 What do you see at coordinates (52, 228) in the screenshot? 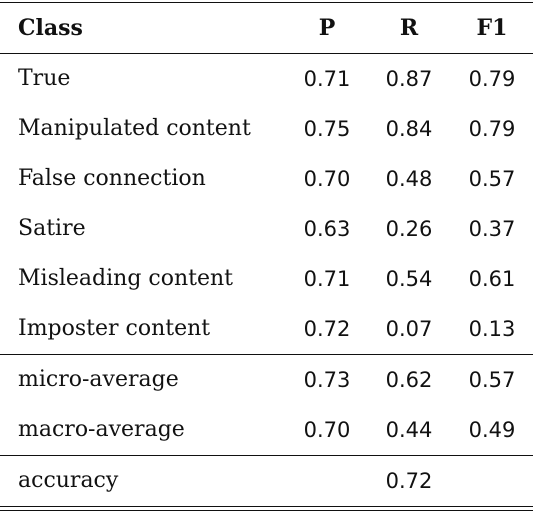
I see `class-cell: Satire` at bounding box center [52, 228].